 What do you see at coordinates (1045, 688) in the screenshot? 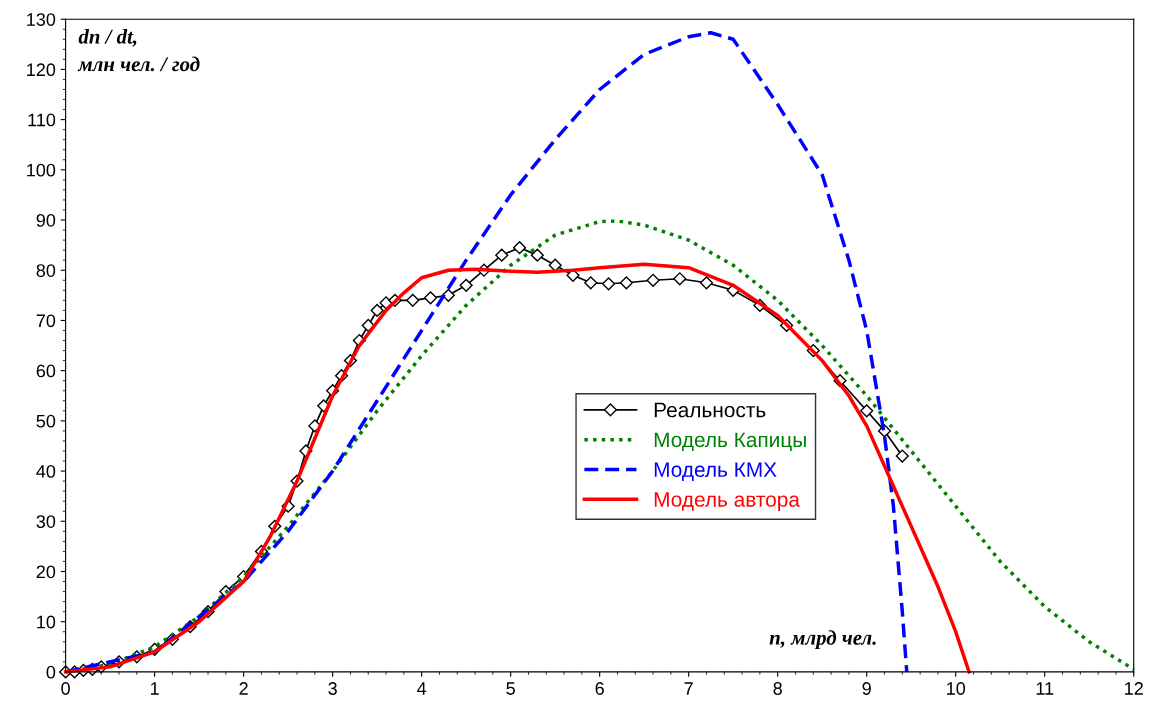
I see `x-tick-label: 11` at bounding box center [1045, 688].